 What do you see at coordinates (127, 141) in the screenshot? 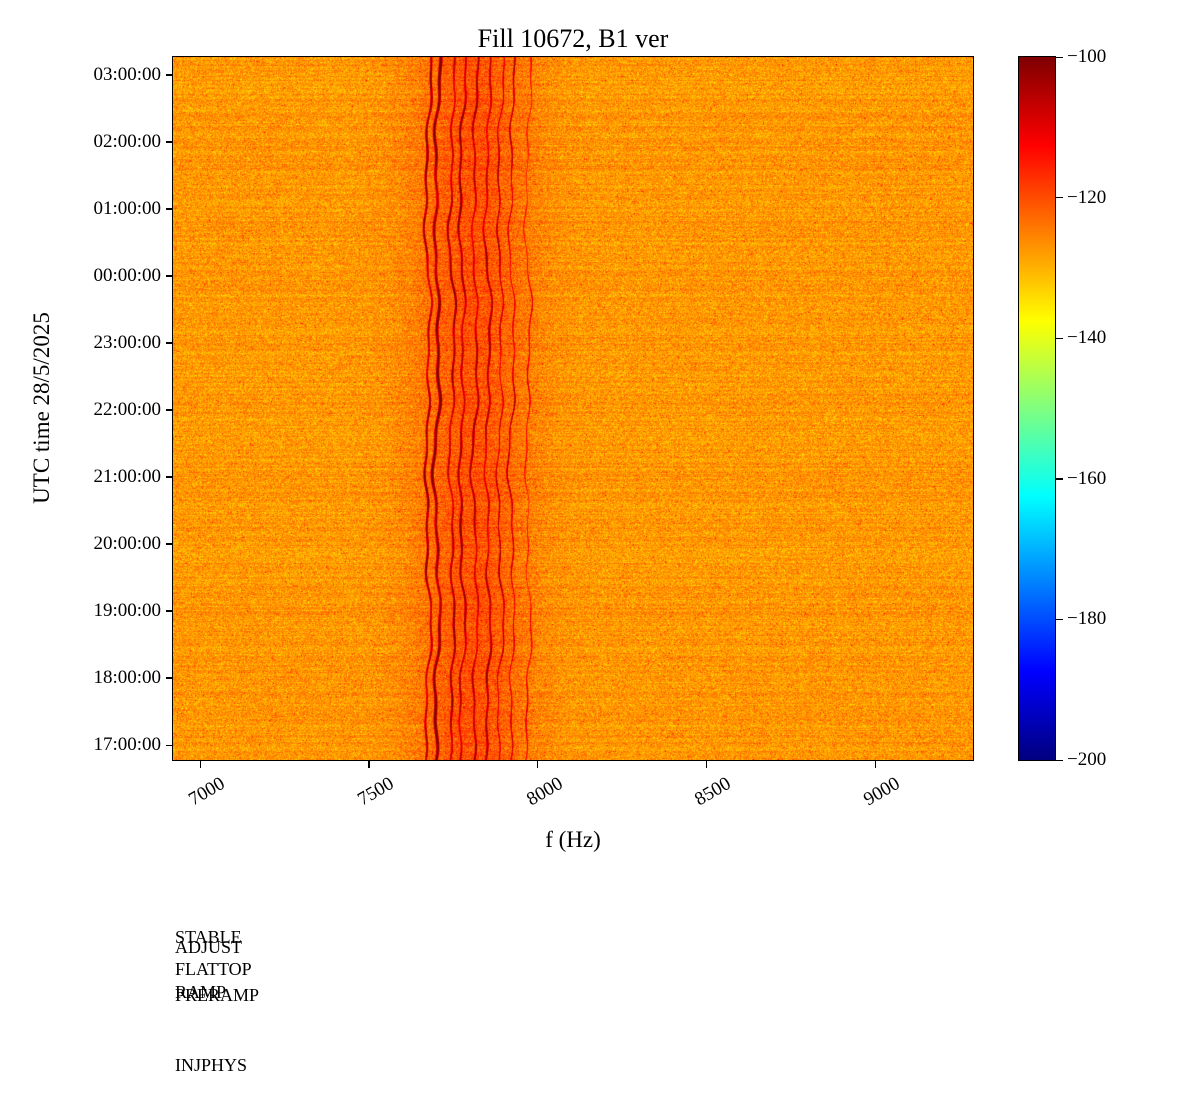
I see `y-tick-label: 02:00:00` at bounding box center [127, 141].